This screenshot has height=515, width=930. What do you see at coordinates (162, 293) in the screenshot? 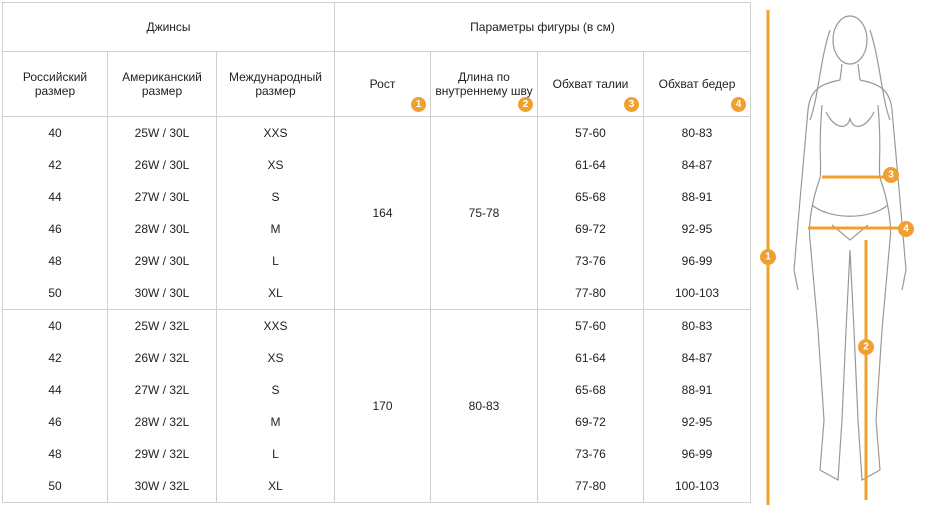
I see `cell: 30W / 30L` at bounding box center [162, 293].